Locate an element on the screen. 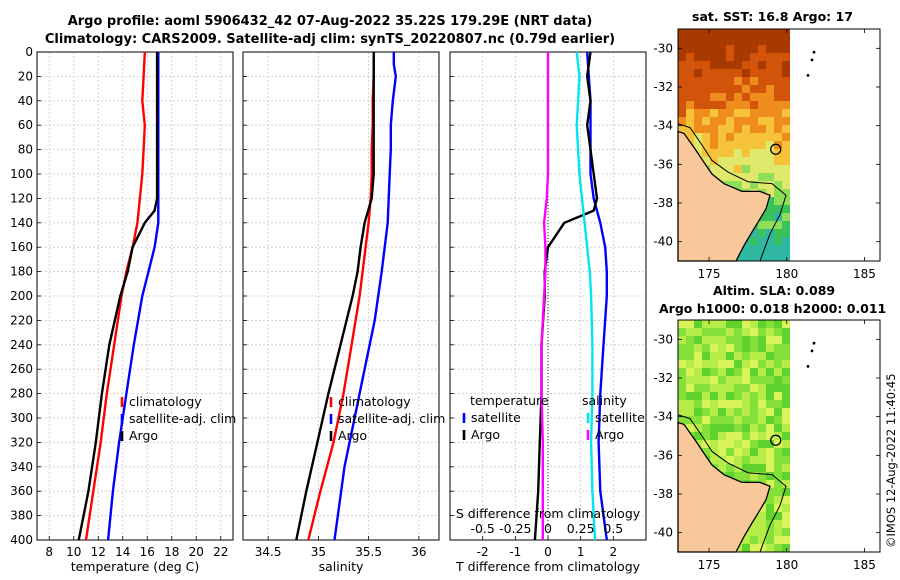 This screenshot has height=580, width=900. map-no-data-region is located at coordinates (835, 436).